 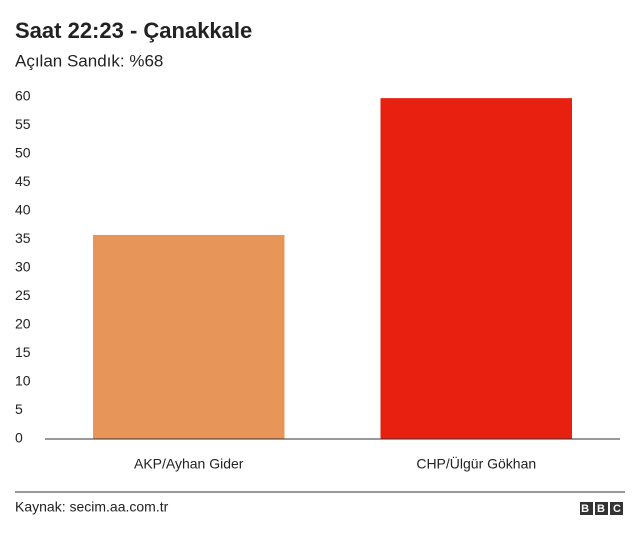 I want to click on y-tick-label: 15, so click(x=23, y=352).